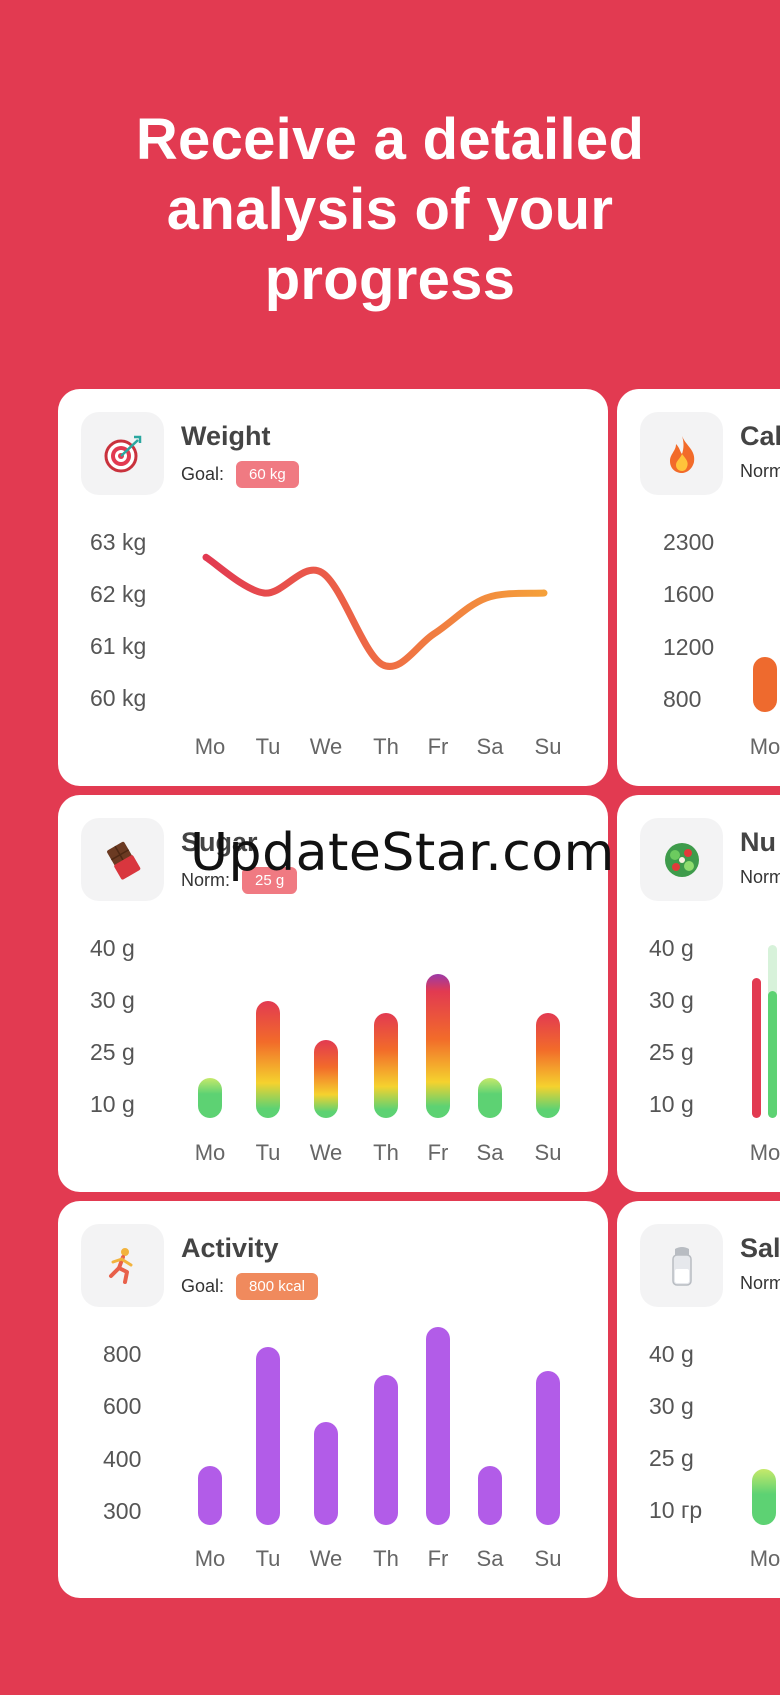 Image resolution: width=780 pixels, height=1695 pixels. I want to click on salt-card: Sal Norm 40 g 30 g 25 g 10 гр Mo, so click(698, 1399).